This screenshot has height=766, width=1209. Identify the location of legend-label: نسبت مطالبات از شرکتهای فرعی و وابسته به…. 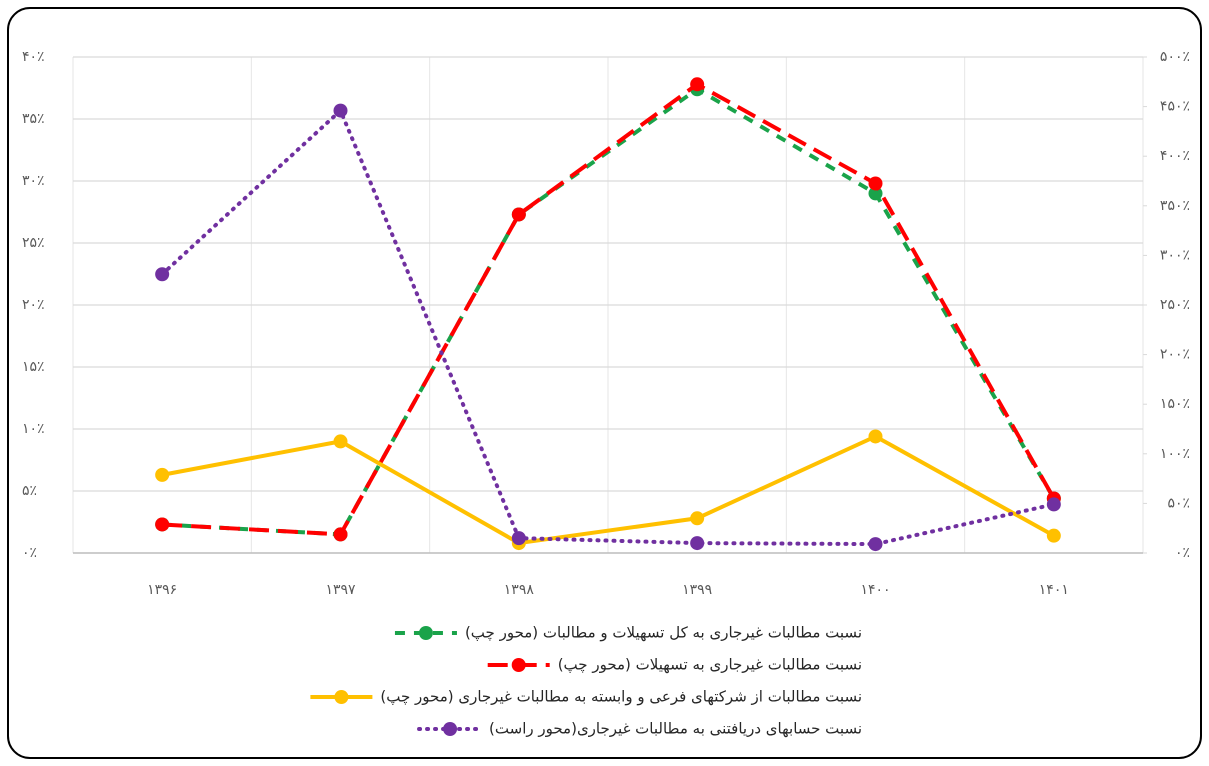
(621, 697).